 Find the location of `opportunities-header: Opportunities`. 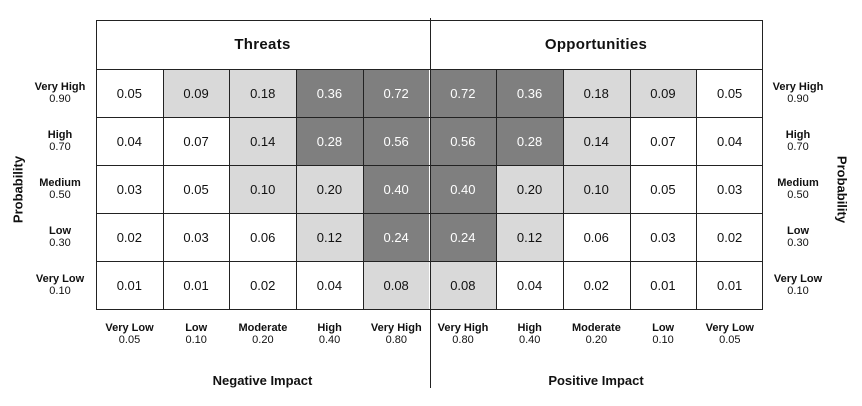

opportunities-header: Opportunities is located at coordinates (596, 44).